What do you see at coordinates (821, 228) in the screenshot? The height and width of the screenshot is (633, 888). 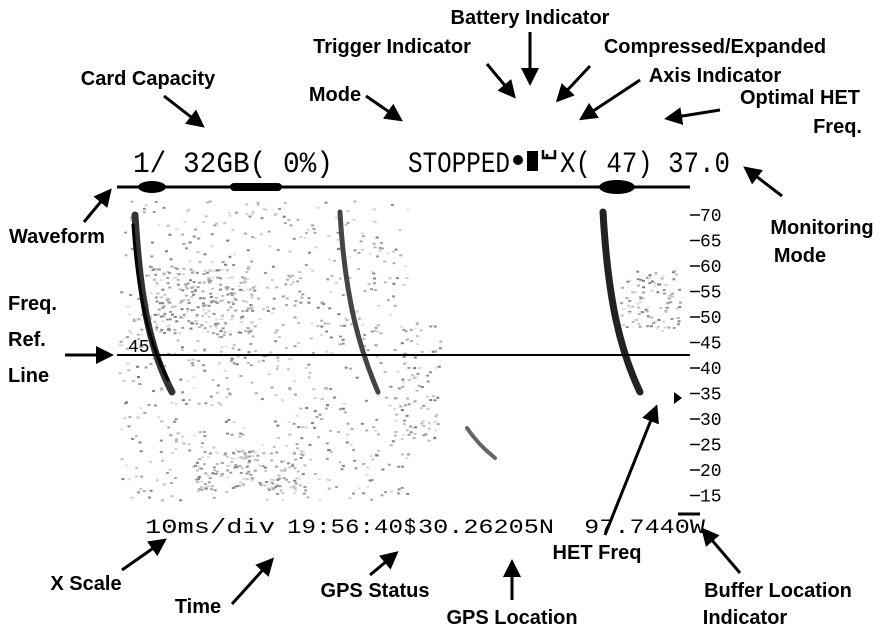 I see `annotation: Monitoring` at bounding box center [821, 228].